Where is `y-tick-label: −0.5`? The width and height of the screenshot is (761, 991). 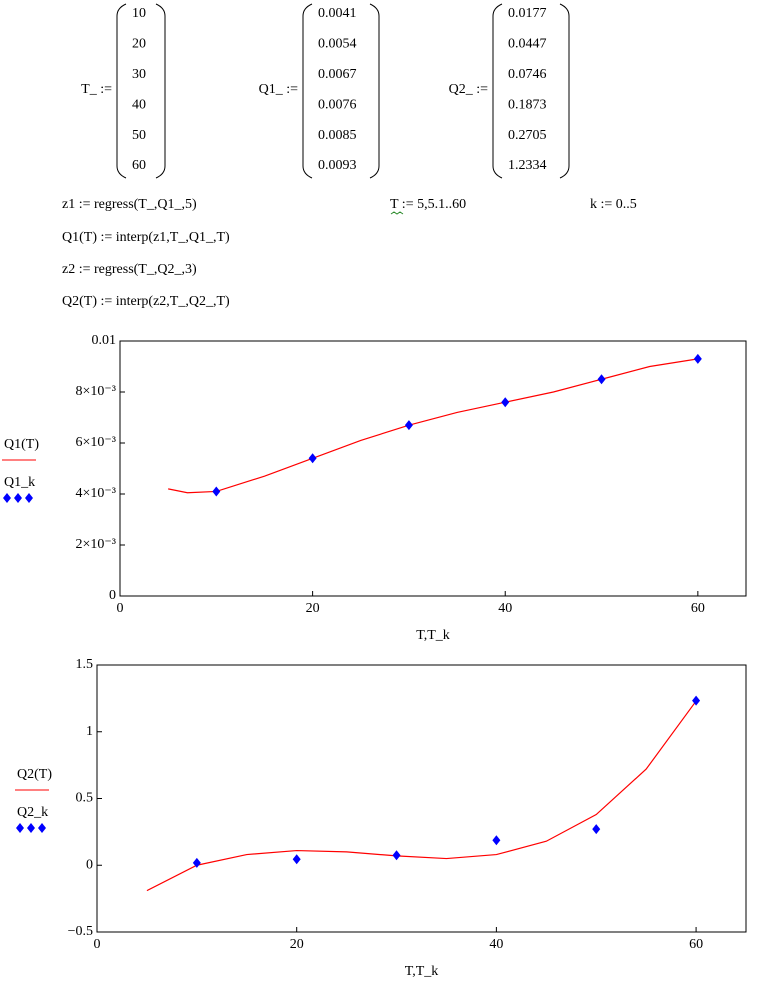
y-tick-label: −0.5 is located at coordinates (80, 931).